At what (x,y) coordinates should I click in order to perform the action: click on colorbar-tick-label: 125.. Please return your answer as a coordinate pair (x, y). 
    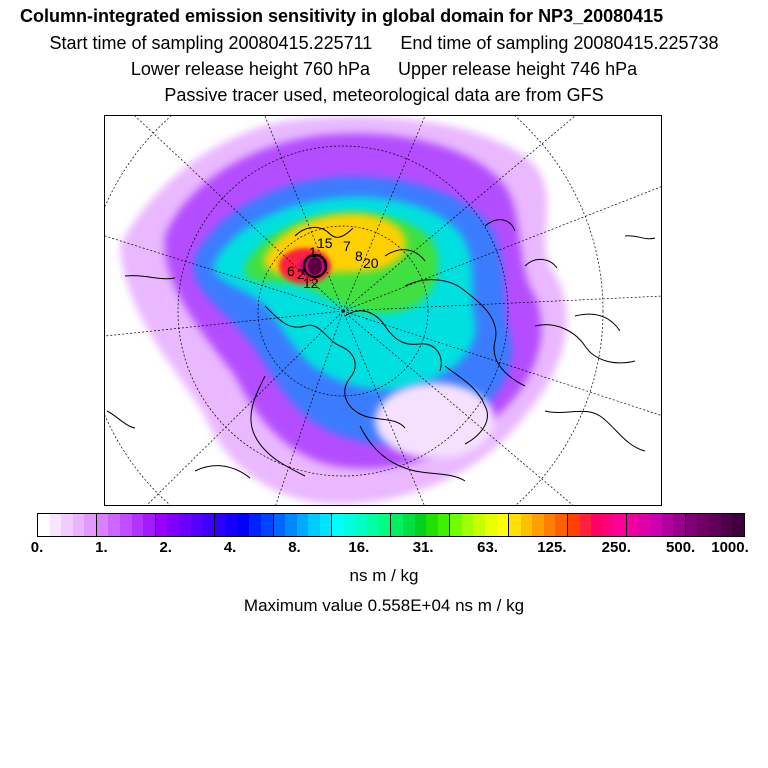
    Looking at the image, I should click on (552, 547).